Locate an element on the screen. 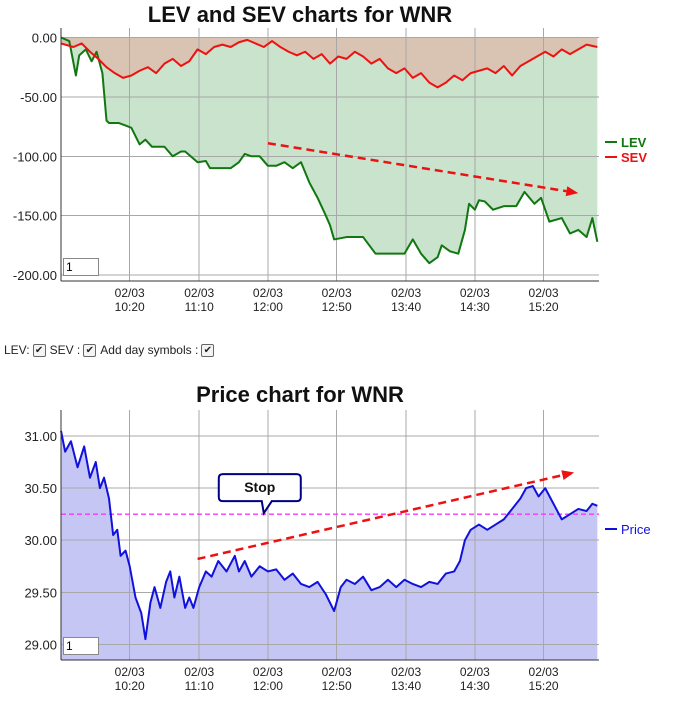 The height and width of the screenshot is (705, 681). y-tick-label: 30.00 is located at coordinates (40, 540).